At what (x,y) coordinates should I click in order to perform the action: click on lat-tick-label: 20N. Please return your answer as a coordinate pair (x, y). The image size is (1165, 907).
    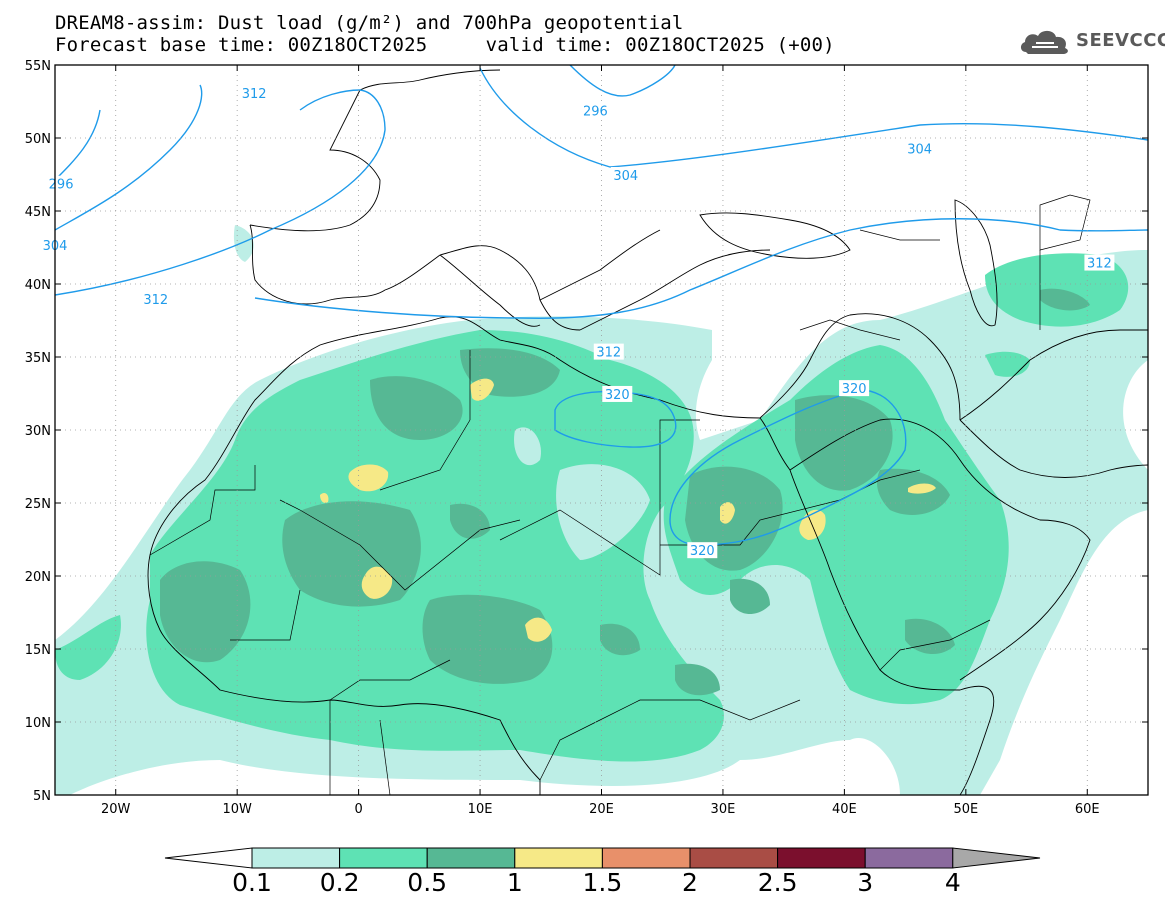
    Looking at the image, I should click on (38, 577).